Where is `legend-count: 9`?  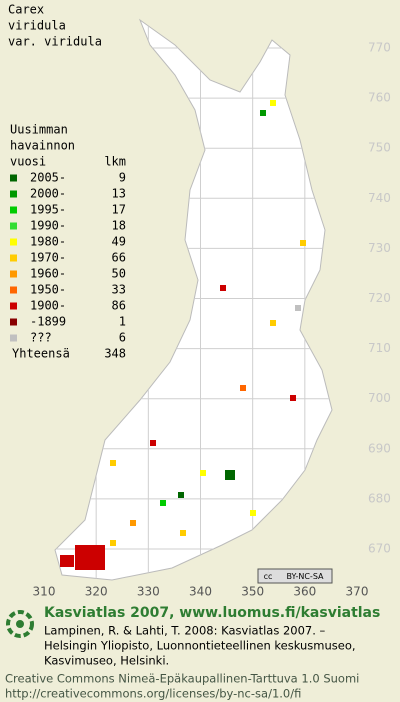
legend-count: 9 is located at coordinates (122, 178).